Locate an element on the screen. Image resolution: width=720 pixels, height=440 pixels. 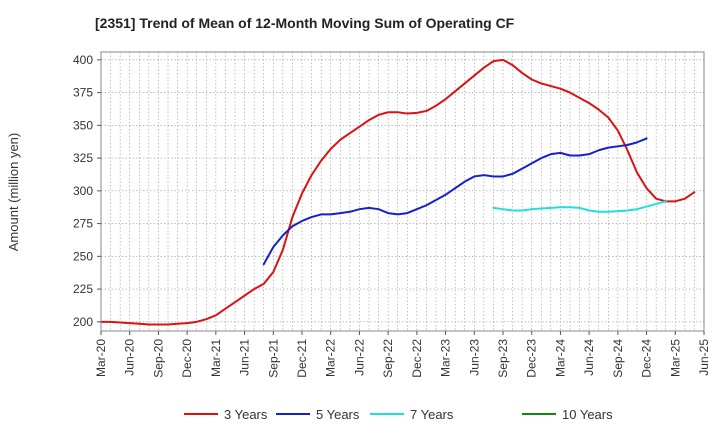
y-tick-label: 325 is located at coordinates (83, 158).